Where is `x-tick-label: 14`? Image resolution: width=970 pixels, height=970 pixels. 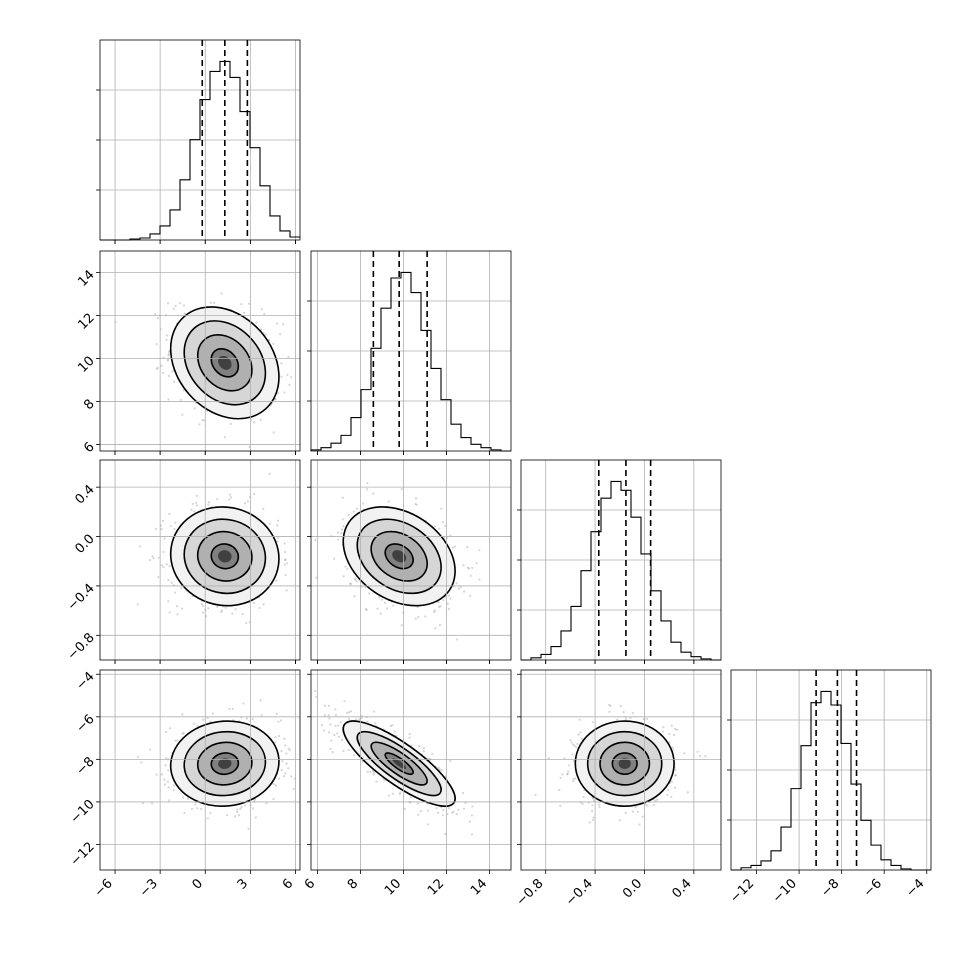
x-tick-label: 14 is located at coordinates (479, 887).